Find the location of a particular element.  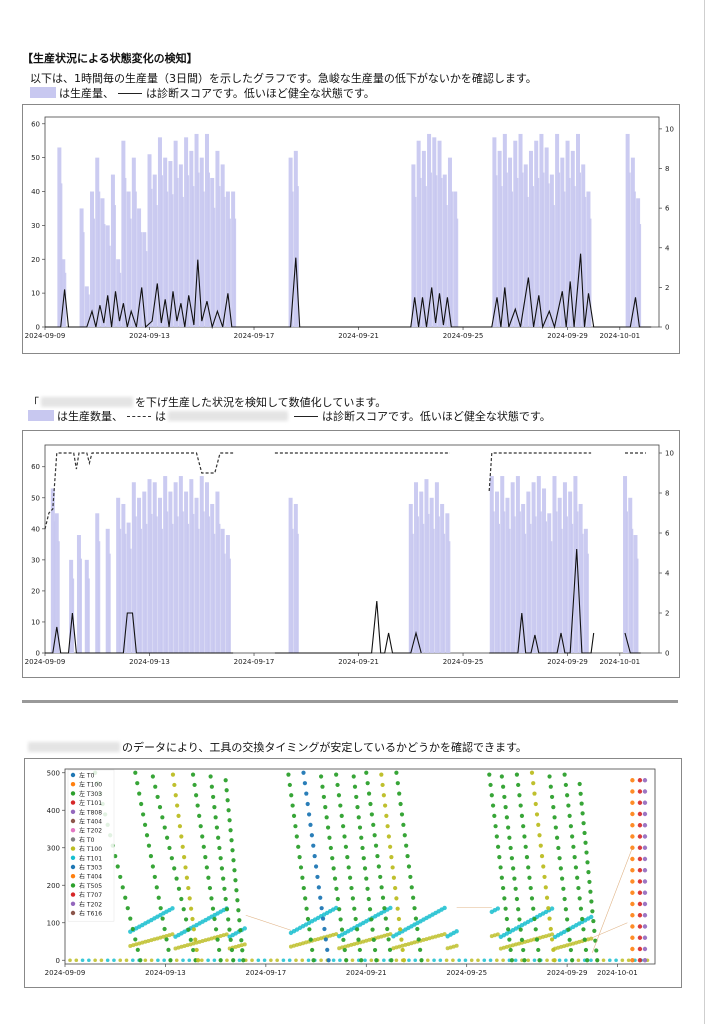

y-left-tick-label: 30 is located at coordinates (35, 560).